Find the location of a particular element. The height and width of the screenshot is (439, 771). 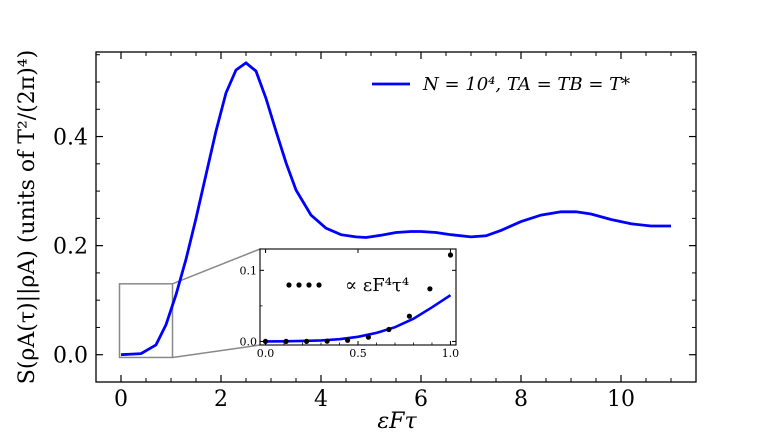

x-tick-label: 0 is located at coordinates (121, 399).